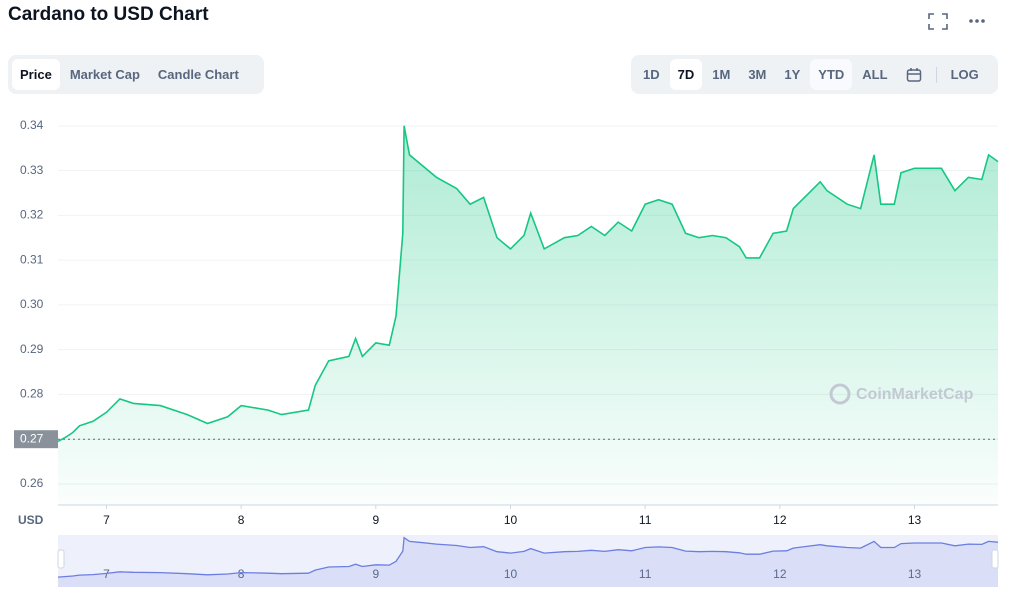 This screenshot has width=1024, height=598. Describe the element at coordinates (375, 574) in the screenshot. I see `navigator-tick-label: 9` at that location.